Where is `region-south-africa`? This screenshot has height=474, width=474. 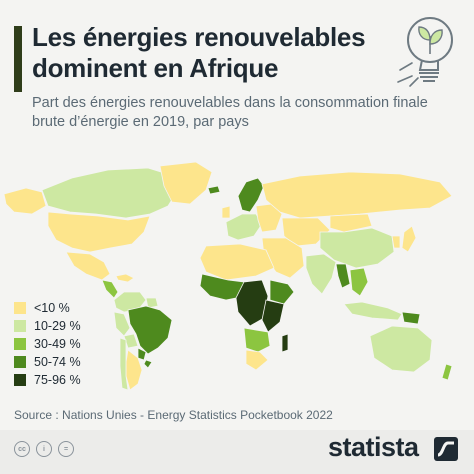
region-south-africa is located at coordinates (257, 360).